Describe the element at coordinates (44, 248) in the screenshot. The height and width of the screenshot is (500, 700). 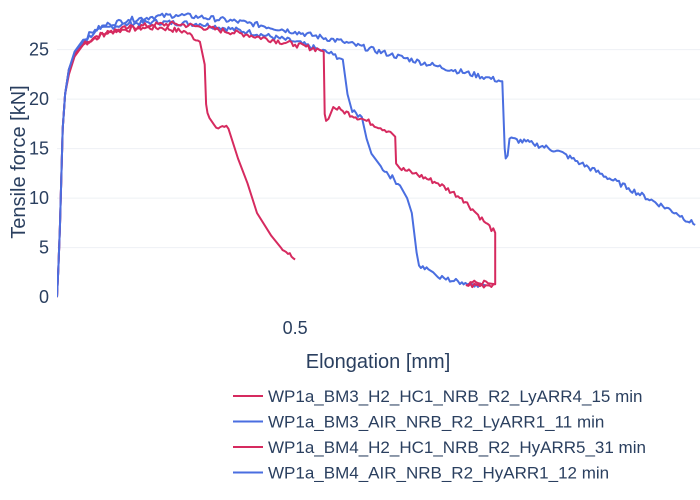
I see `y-tick-label: 5` at that location.